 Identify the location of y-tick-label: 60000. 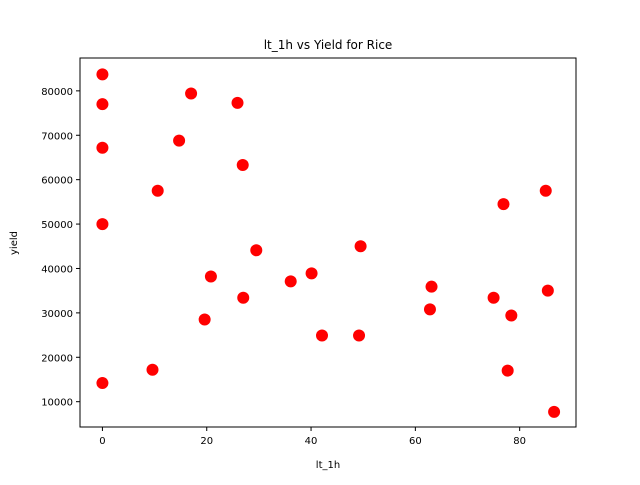
(57, 181).